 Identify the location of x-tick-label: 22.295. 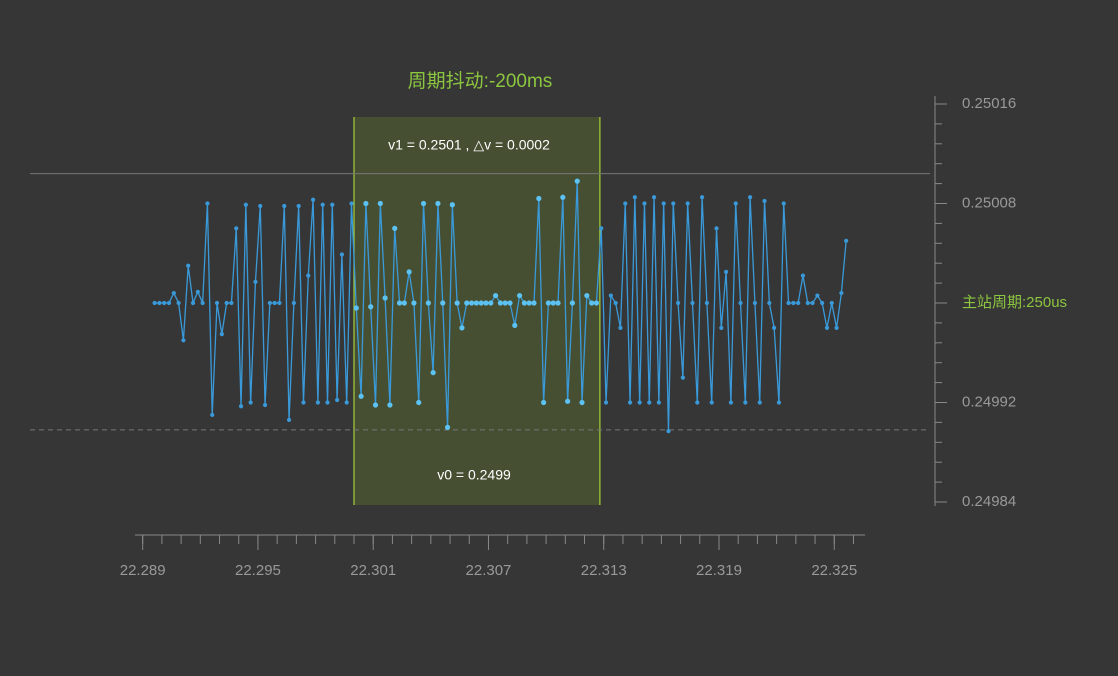
(258, 570).